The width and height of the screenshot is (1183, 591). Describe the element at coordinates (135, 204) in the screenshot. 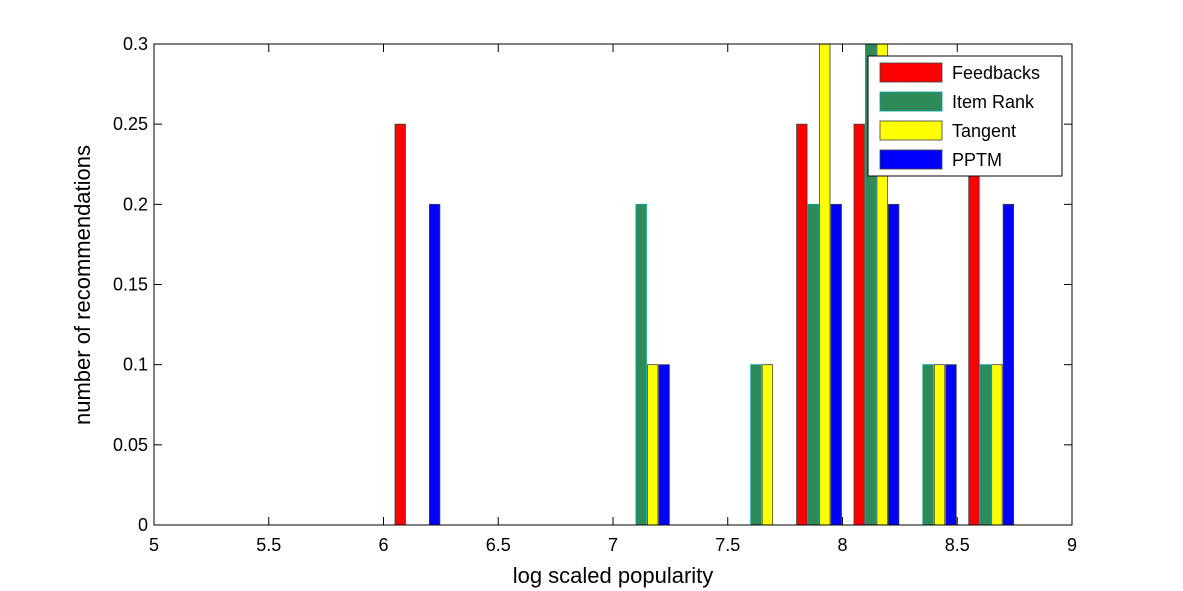

I see `y-tick-label: 0.2` at that location.